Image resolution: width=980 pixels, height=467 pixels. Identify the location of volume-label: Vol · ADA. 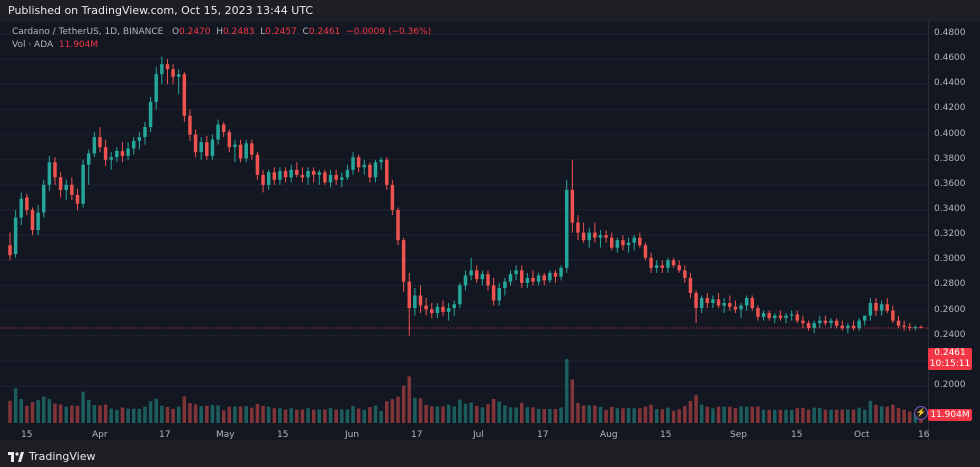
(33, 45).